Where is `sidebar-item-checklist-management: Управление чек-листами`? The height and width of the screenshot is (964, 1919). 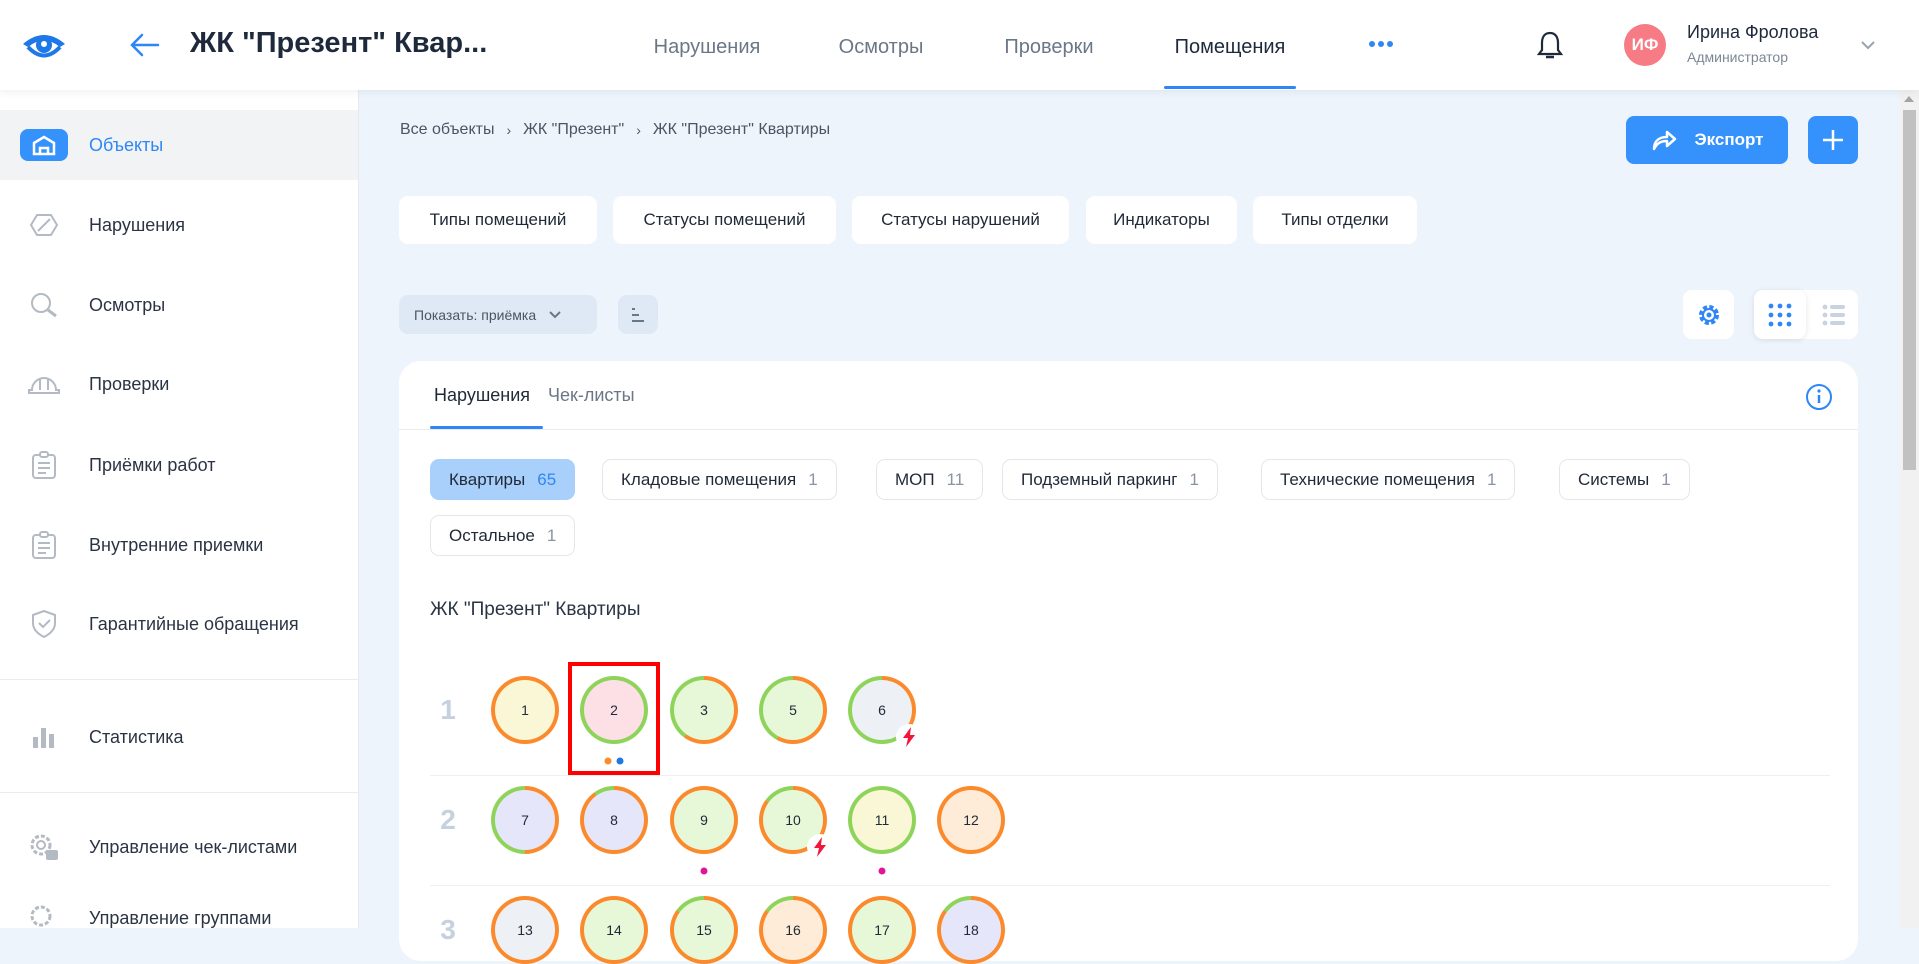 sidebar-item-checklist-management: Управление чек-листами is located at coordinates (179, 847).